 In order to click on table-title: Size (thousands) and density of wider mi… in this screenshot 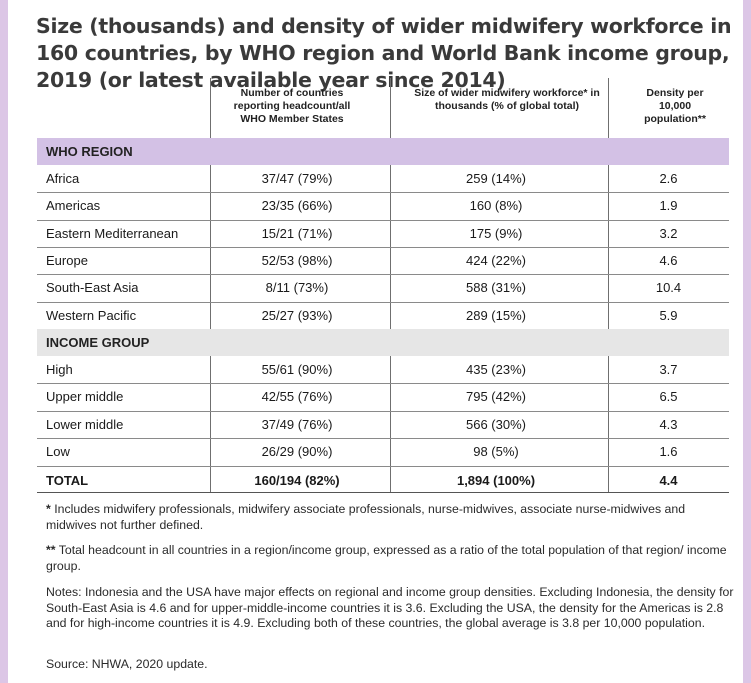, I will do `click(384, 53)`.